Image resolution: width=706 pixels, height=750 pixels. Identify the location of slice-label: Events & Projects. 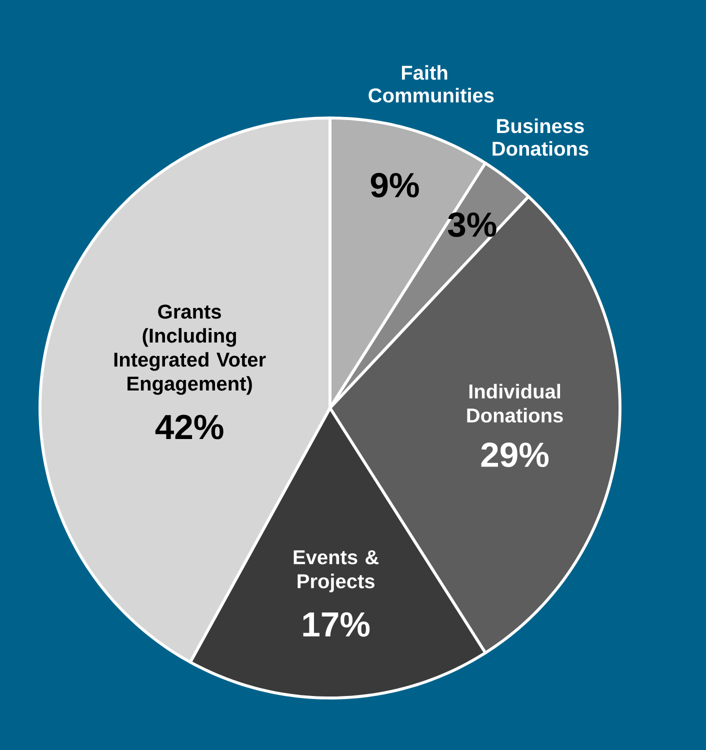
(336, 571).